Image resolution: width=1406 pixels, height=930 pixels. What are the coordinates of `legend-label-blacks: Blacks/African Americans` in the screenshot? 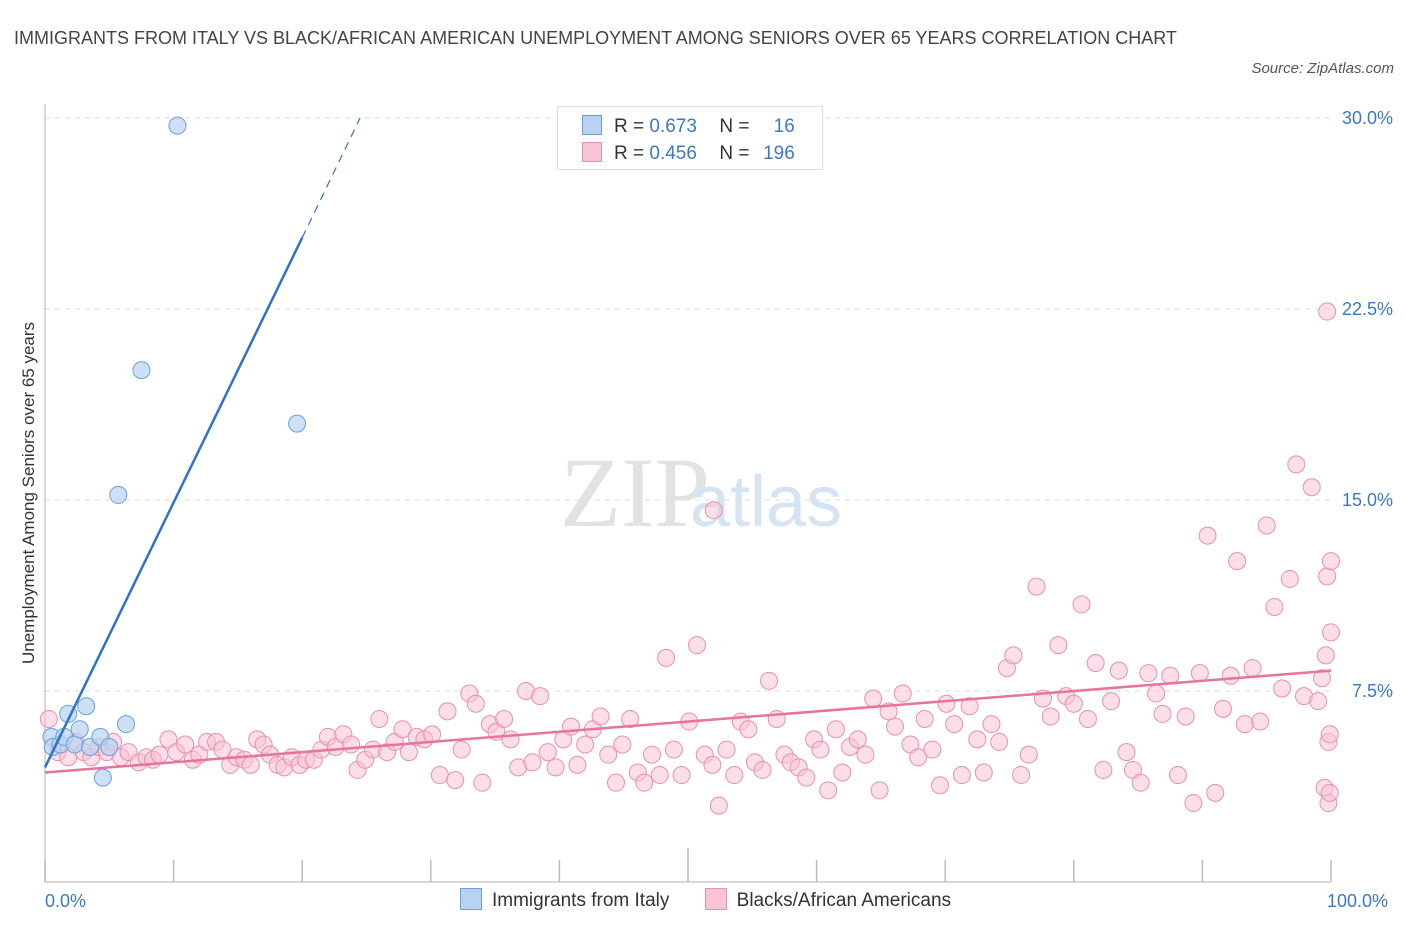 It's located at (844, 900).